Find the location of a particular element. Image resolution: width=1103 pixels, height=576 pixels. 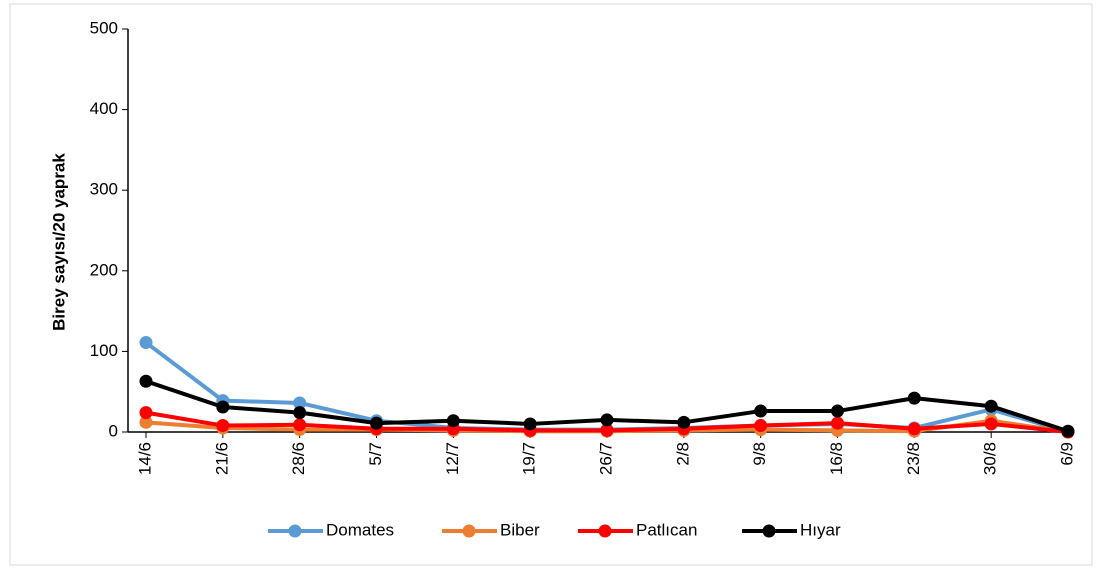

x-tick-label: 16/8 is located at coordinates (836, 458).